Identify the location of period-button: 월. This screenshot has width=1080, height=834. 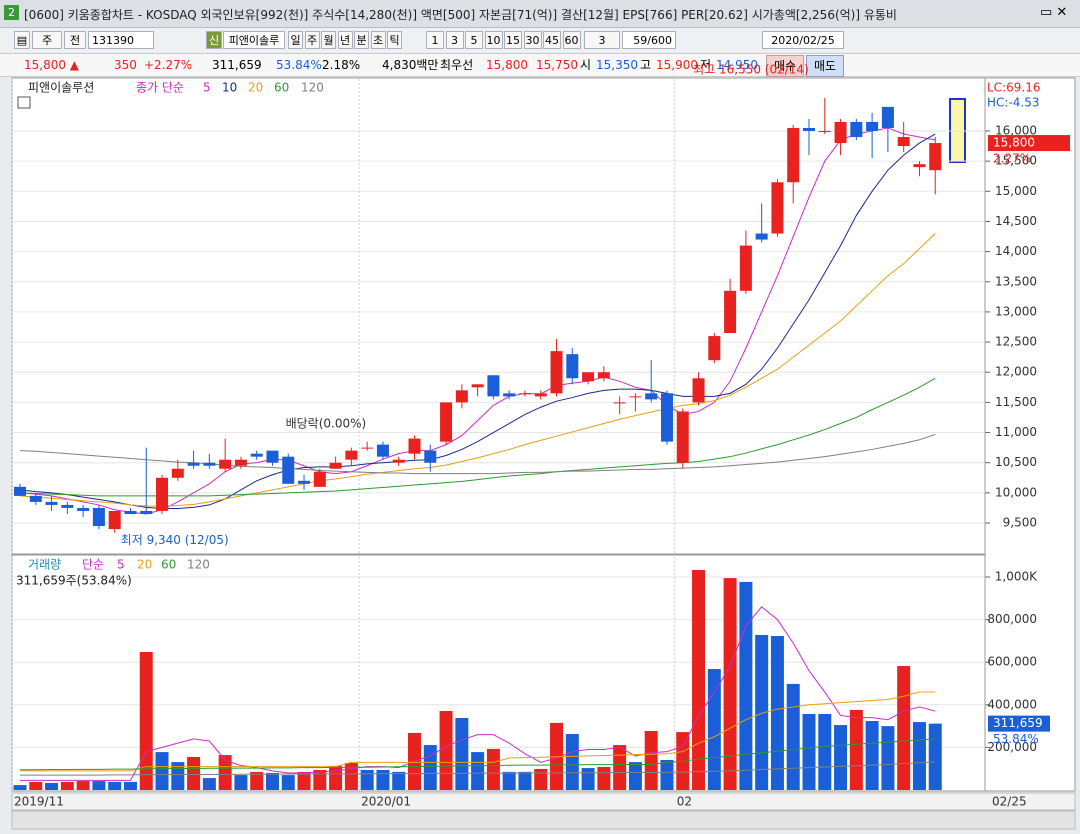
(328, 40).